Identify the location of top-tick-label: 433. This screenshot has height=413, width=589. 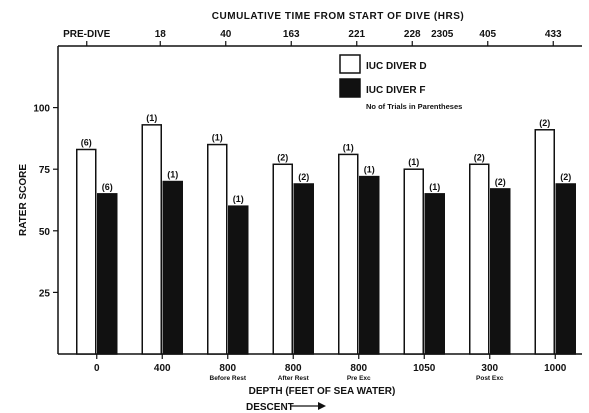
(553, 34).